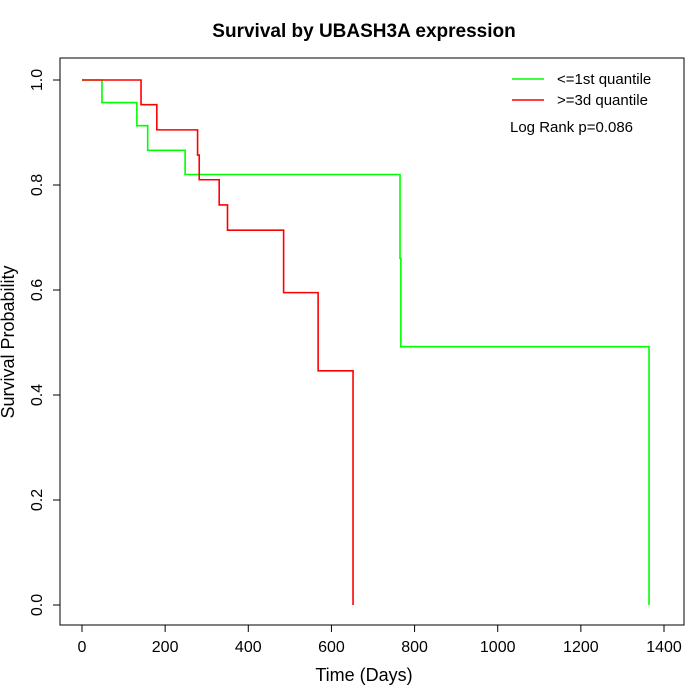  What do you see at coordinates (380, 640) in the screenshot?
I see `x-axis: 0 200 400 600 800 1000 1200 1400` at bounding box center [380, 640].